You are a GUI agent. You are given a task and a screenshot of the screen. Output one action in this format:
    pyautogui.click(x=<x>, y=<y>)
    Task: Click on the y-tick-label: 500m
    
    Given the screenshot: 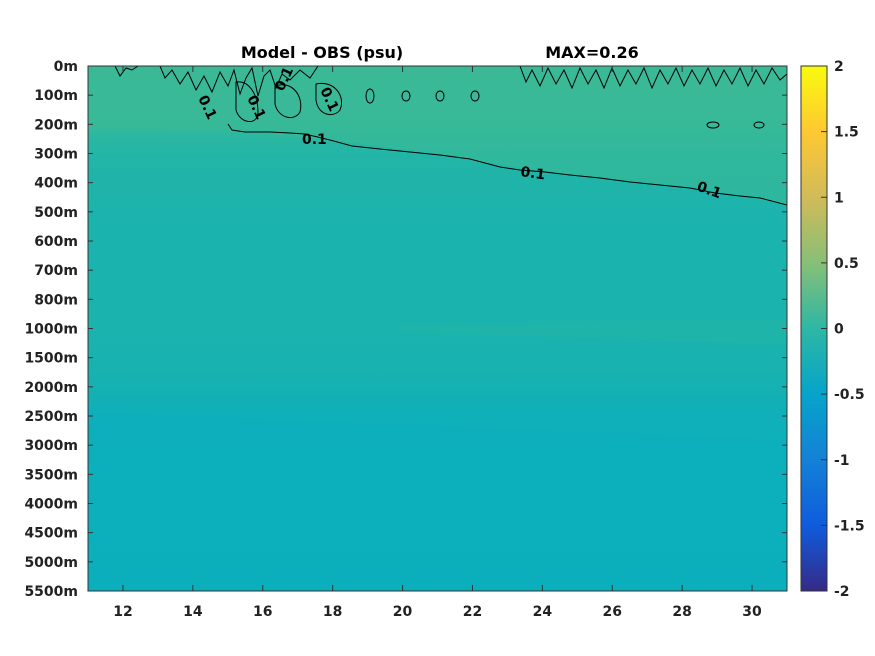 What is the action you would take?
    pyautogui.click(x=56, y=213)
    